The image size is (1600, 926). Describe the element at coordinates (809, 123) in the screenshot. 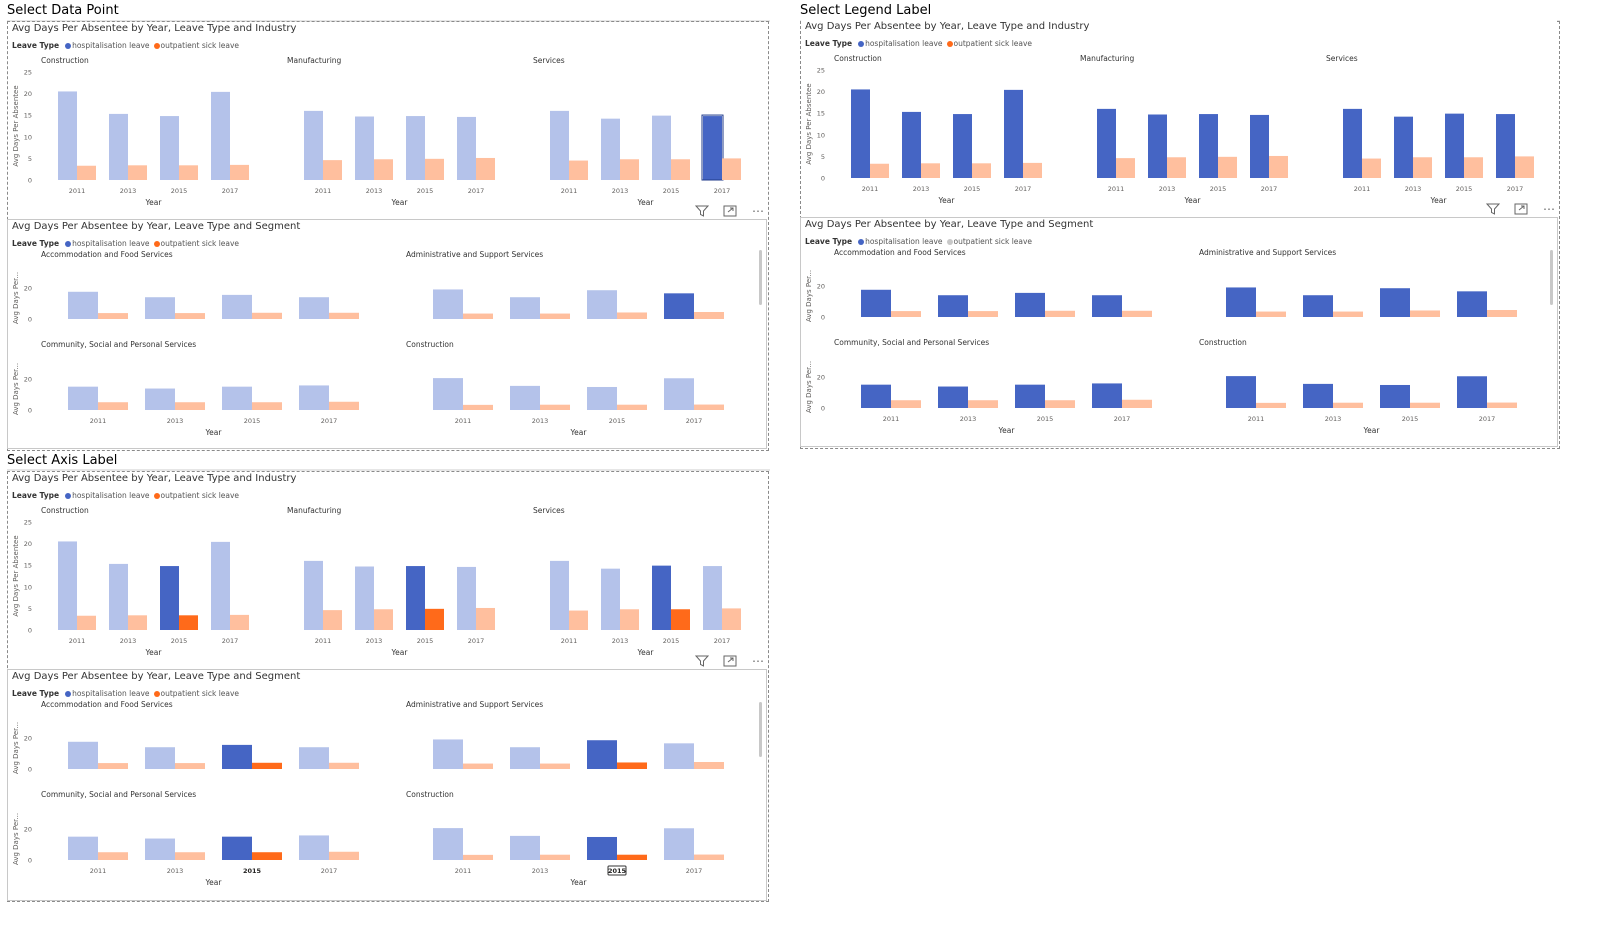

I see `y-axis-title: Avg Days Per Absentee` at that location.